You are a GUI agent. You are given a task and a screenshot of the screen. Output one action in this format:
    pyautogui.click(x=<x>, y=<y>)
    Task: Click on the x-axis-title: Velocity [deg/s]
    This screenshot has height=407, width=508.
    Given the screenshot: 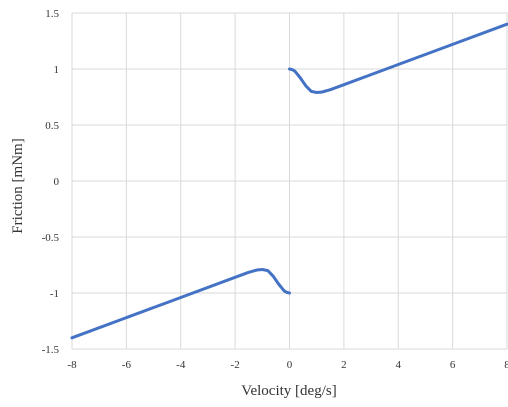 What is the action you would take?
    pyautogui.click(x=288, y=391)
    